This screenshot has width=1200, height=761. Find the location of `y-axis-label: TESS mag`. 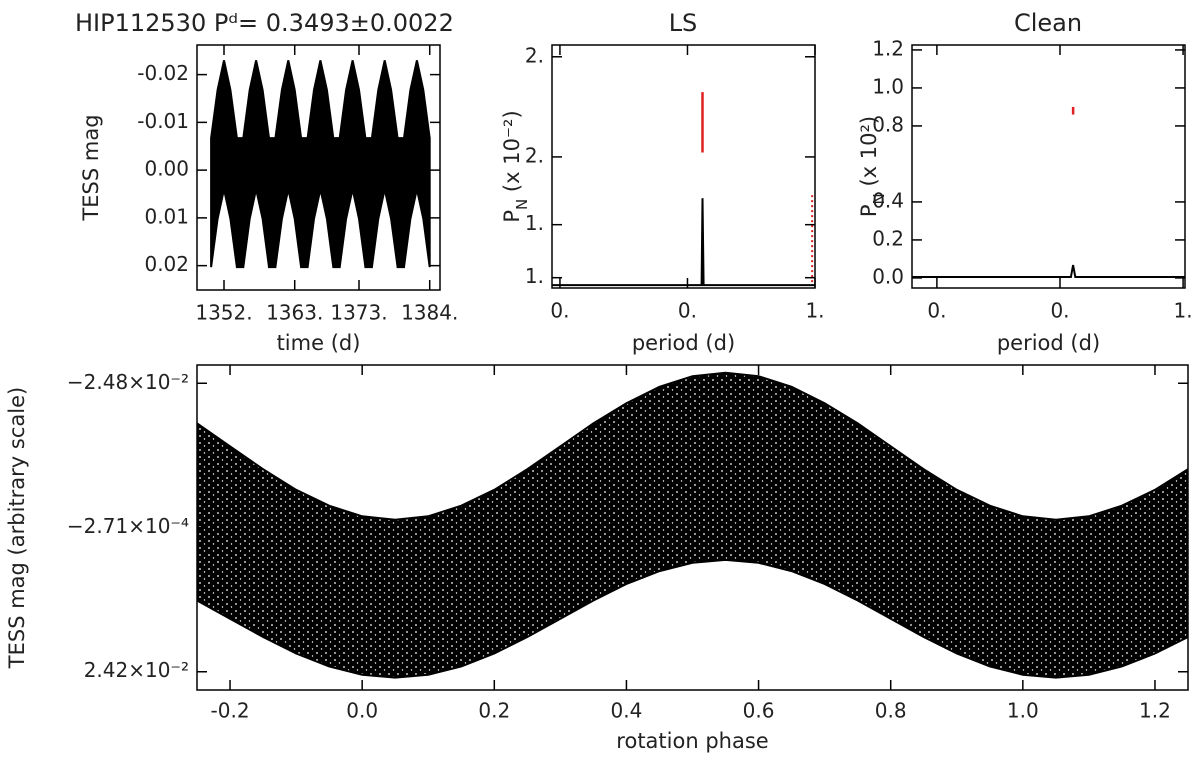

y-axis-label: TESS mag is located at coordinates (91, 167).